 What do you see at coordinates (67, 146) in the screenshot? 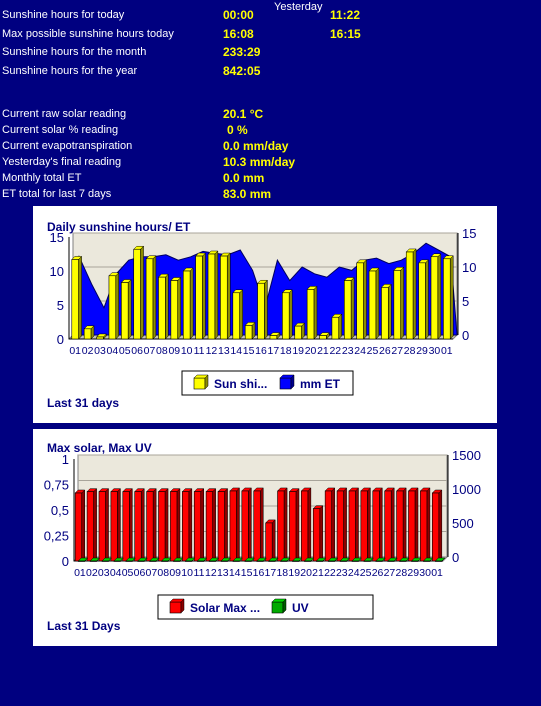
I see `solar-label-evapotranspiration: Current evapotranspiration` at bounding box center [67, 146].